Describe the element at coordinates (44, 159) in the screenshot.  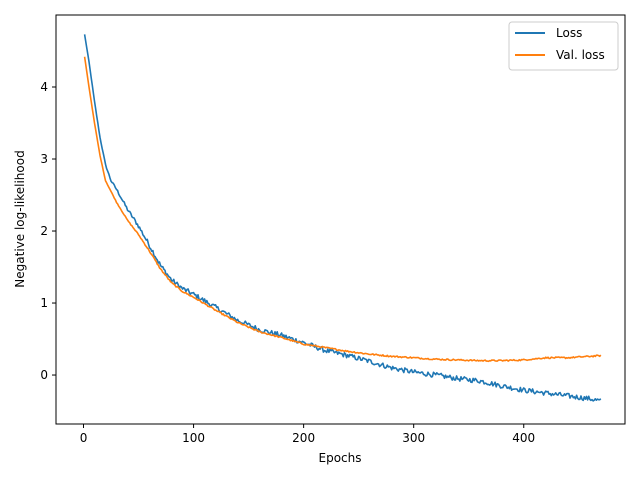
I see `y-tick-label: 3` at that location.